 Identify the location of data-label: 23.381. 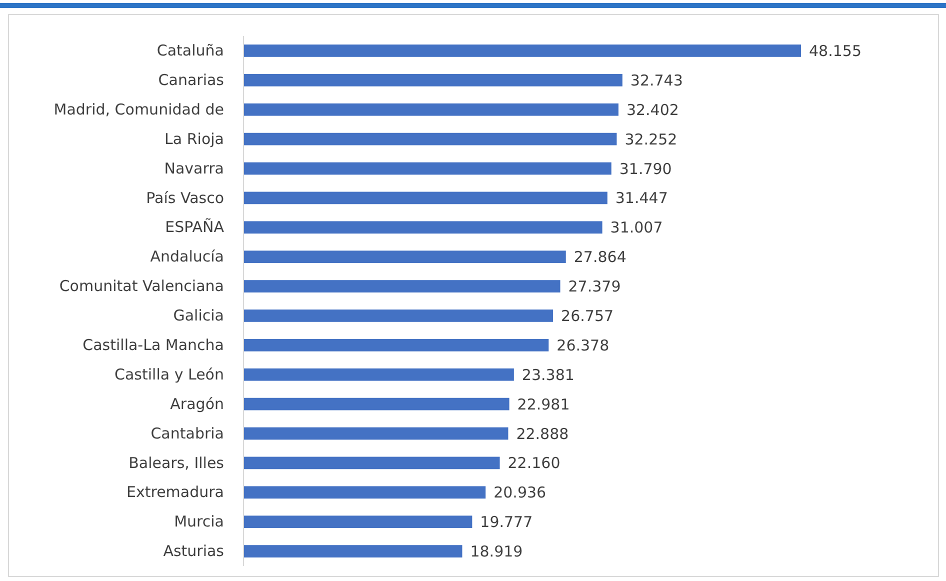
(548, 375).